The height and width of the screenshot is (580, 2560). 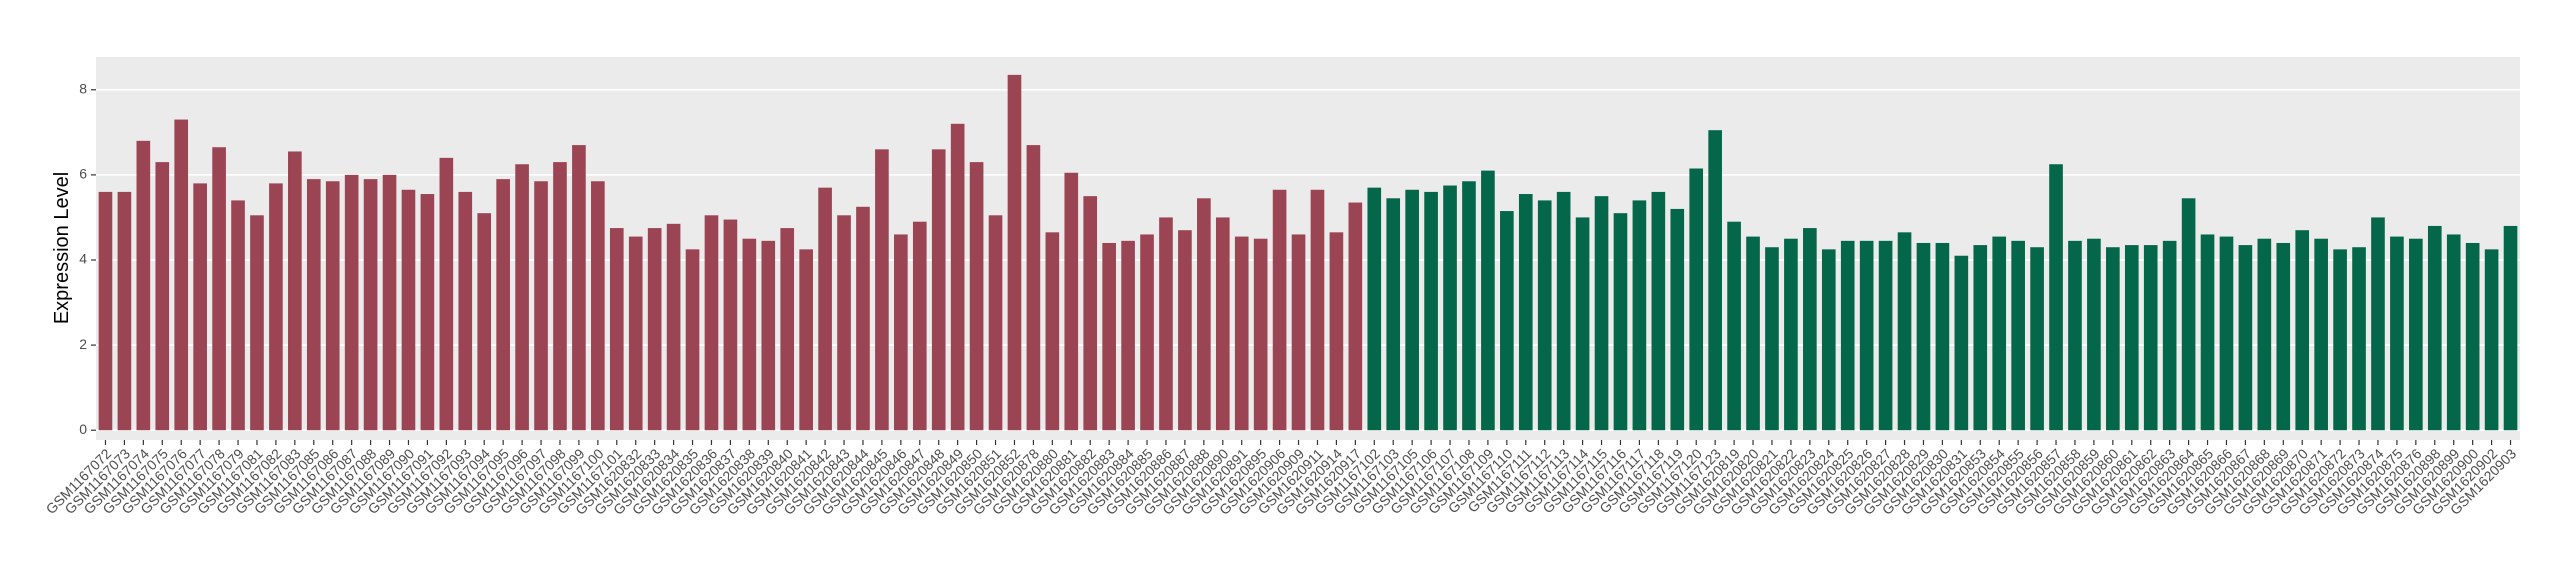 I want to click on y-axis-label: Expression Level, so click(x=62, y=248).